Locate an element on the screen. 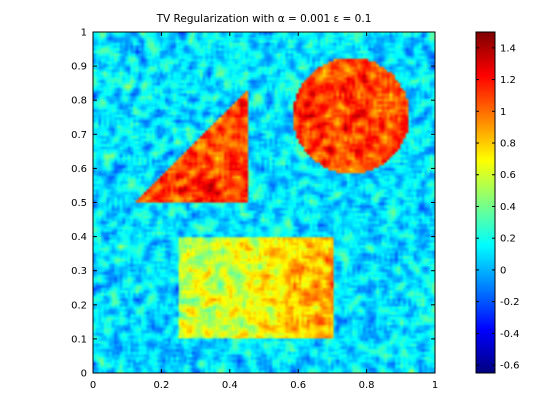 The height and width of the screenshot is (420, 560). colorbar-tick-label: 1.4 is located at coordinates (508, 48).